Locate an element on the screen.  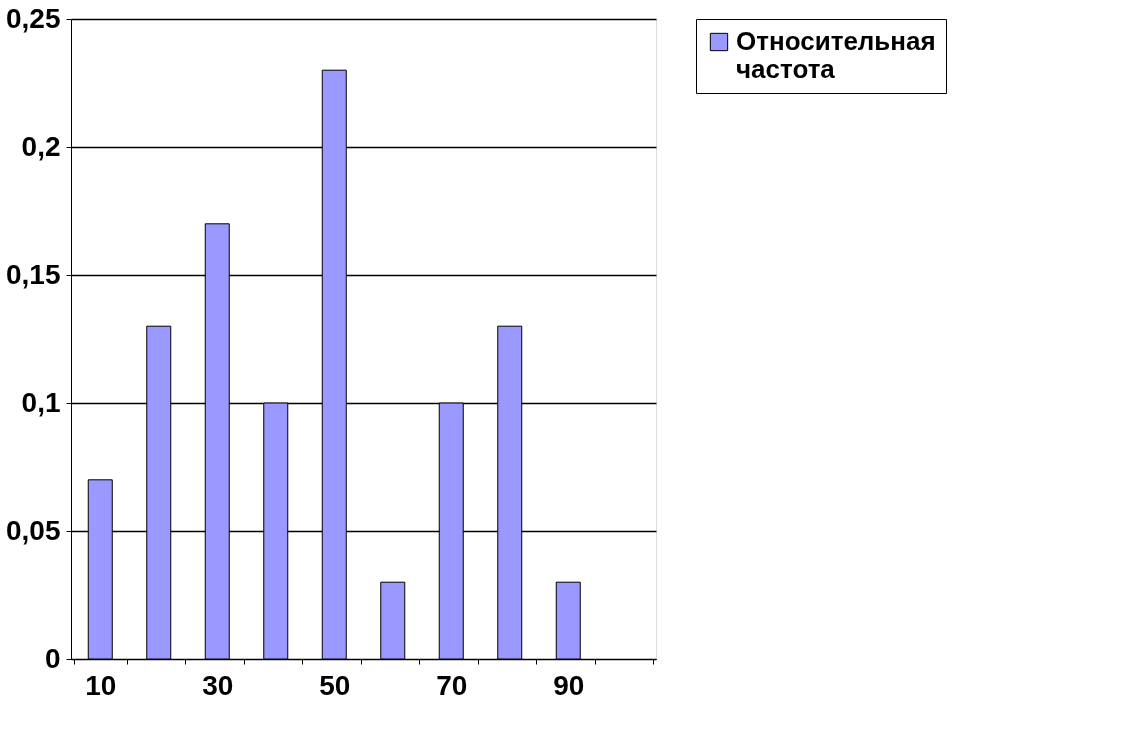
legend-label: Относительная частота is located at coordinates (836, 55).